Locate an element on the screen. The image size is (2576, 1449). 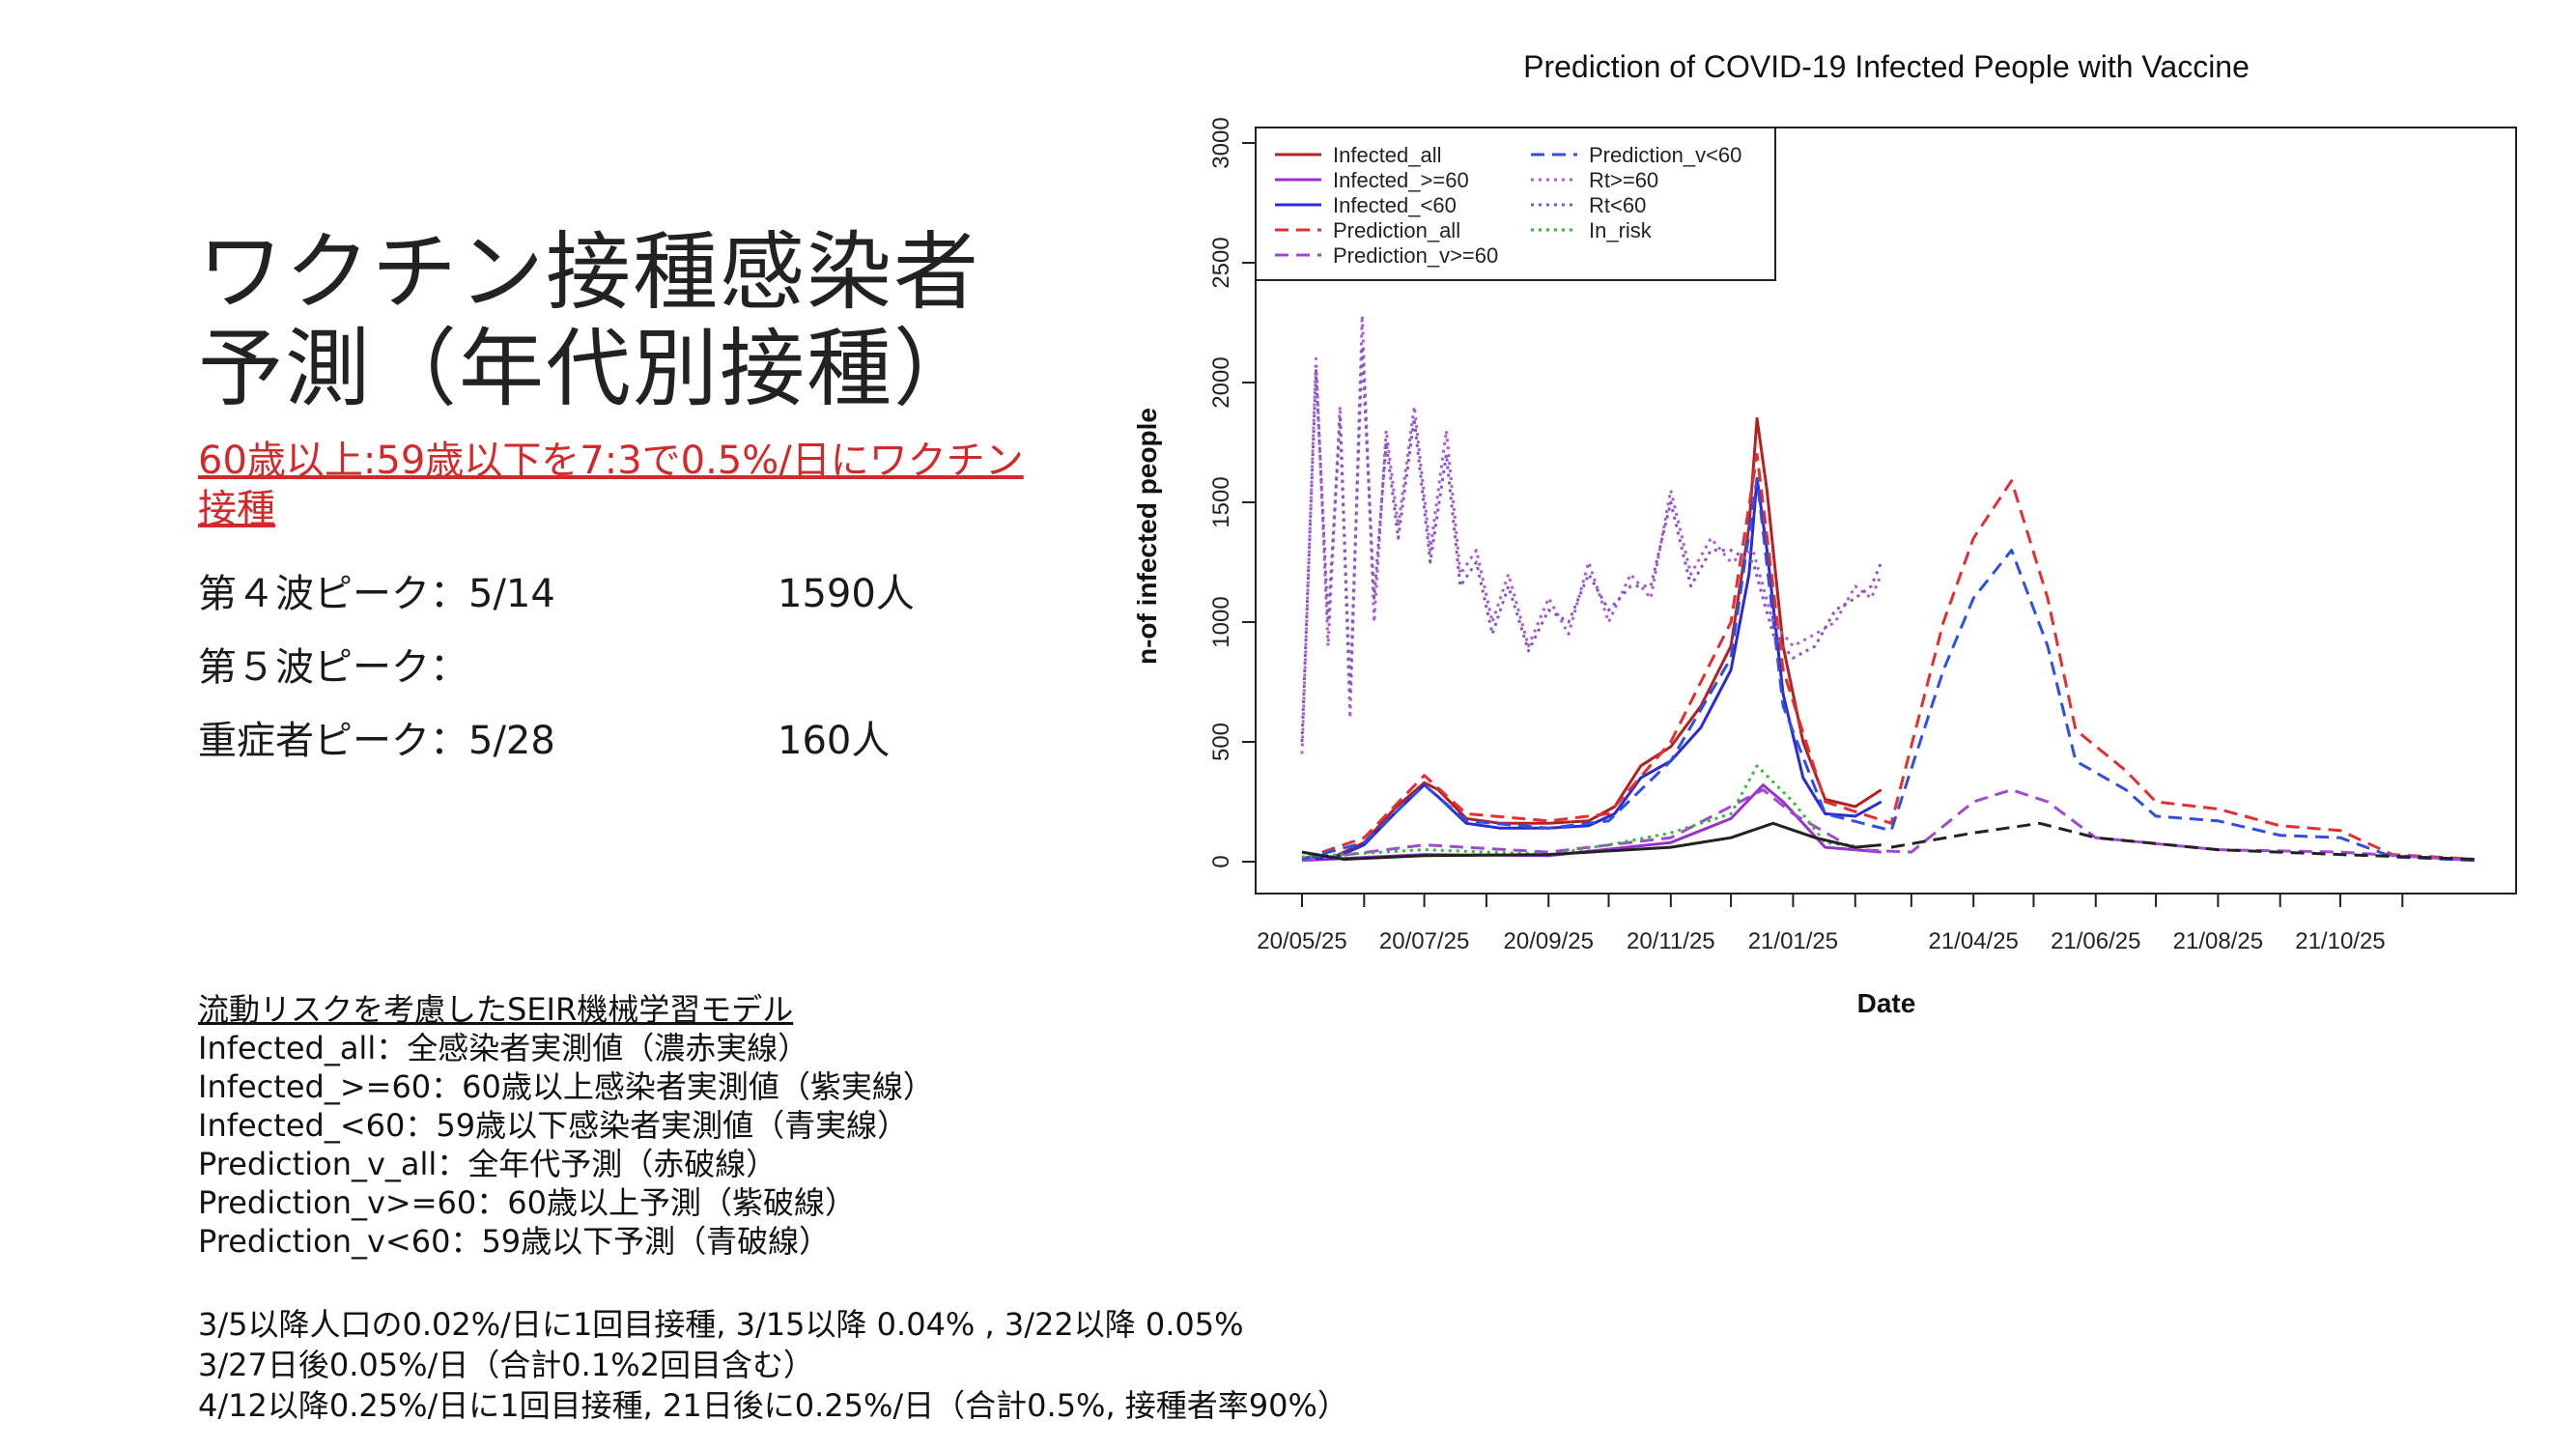
peak-label: 第４波ピーク：5/14 is located at coordinates (376, 594).